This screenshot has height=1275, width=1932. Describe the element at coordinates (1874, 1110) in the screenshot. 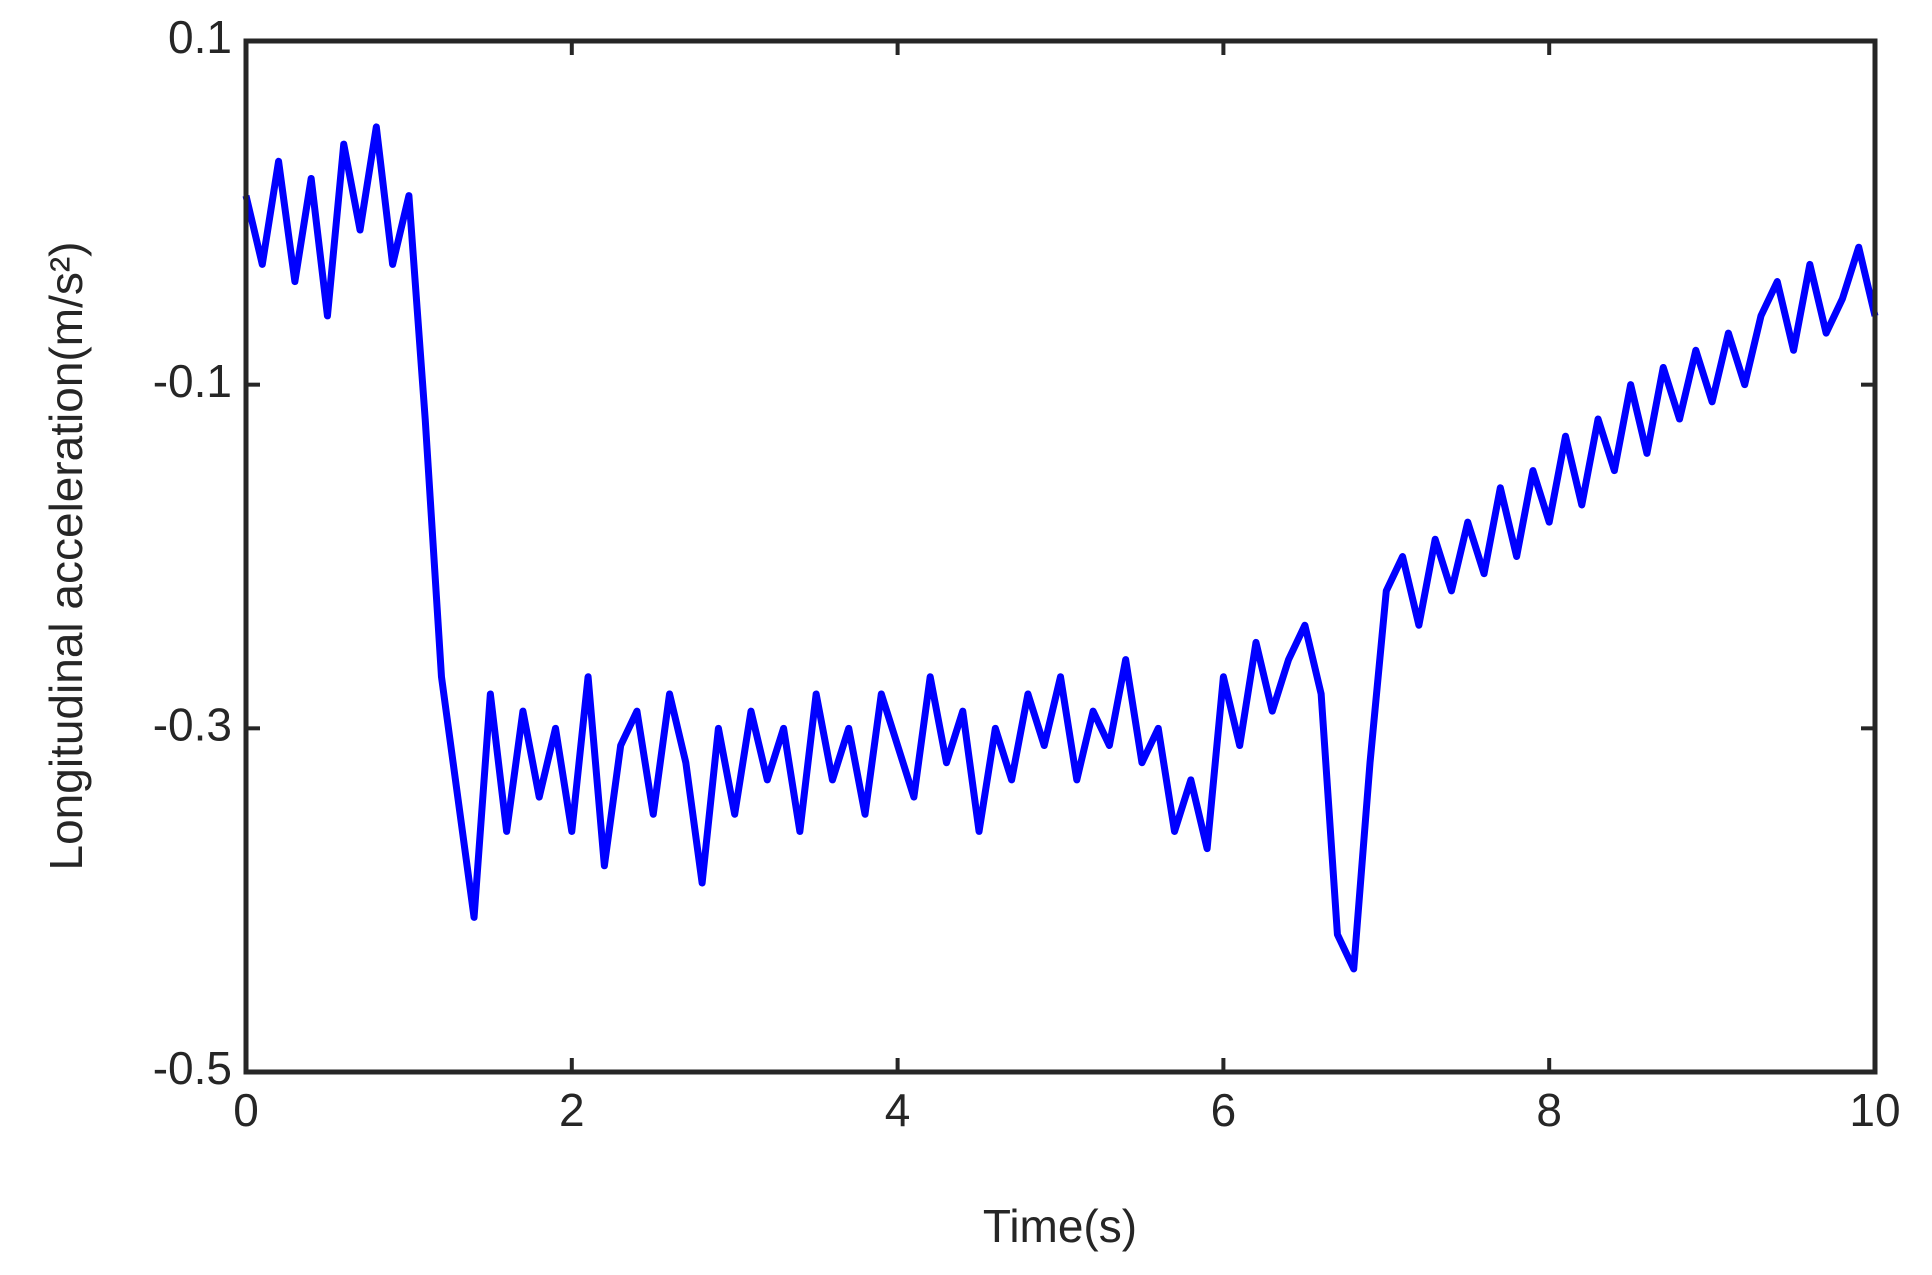

I see `x-tick-label: 10` at that location.